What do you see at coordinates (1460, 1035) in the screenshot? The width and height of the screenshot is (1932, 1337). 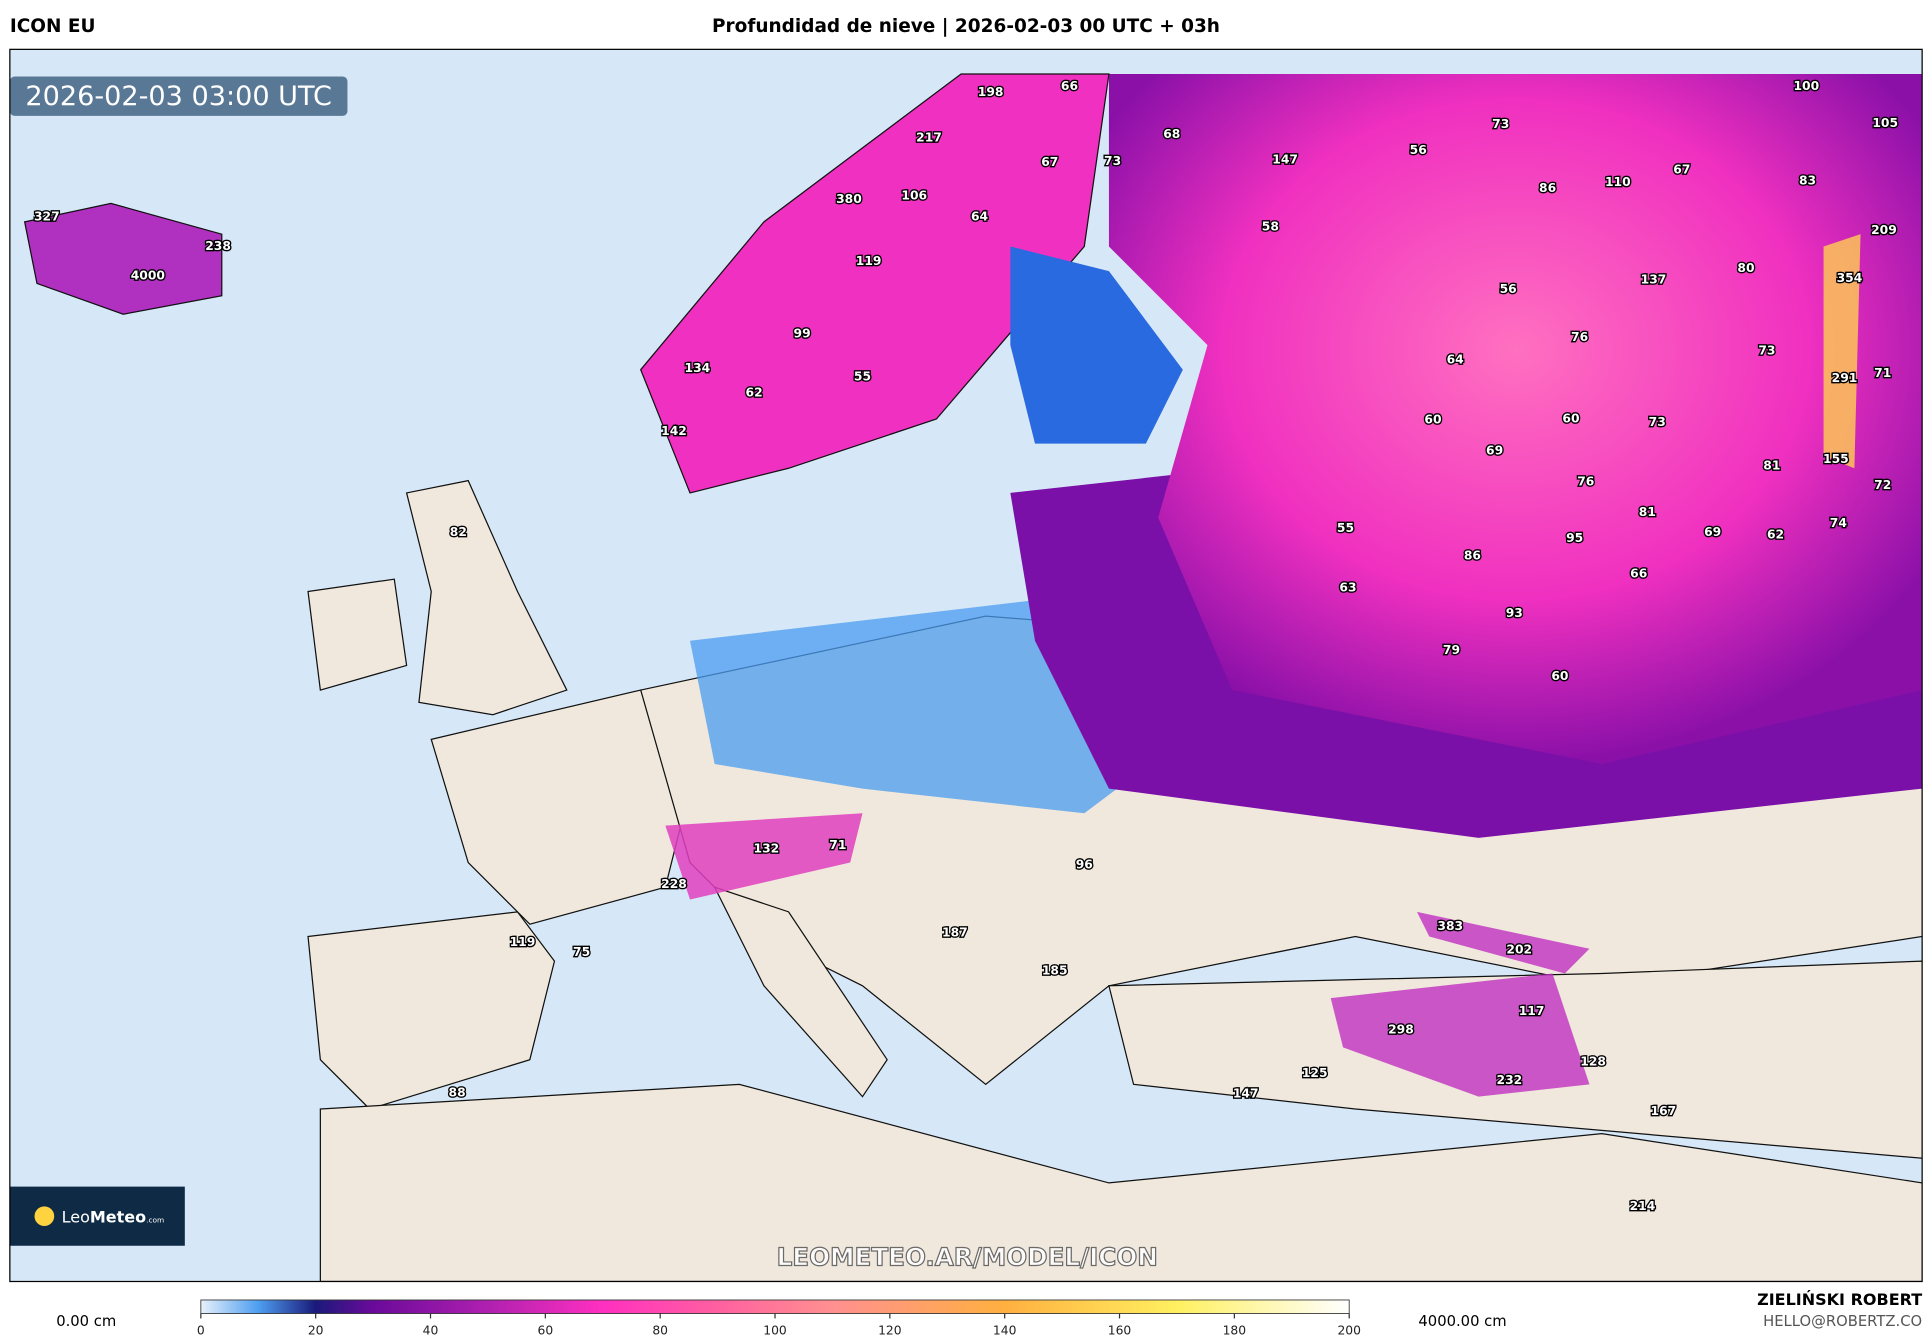 I see `turkey-snow` at bounding box center [1460, 1035].